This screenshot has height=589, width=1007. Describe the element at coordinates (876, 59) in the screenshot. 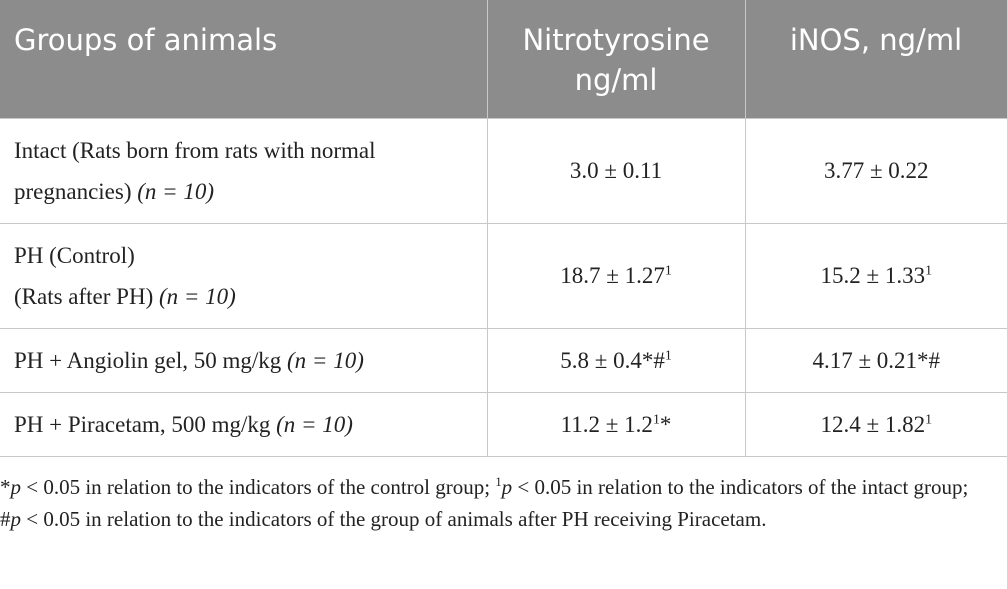

I see `header-cell: iNOS, ng/ml` at that location.